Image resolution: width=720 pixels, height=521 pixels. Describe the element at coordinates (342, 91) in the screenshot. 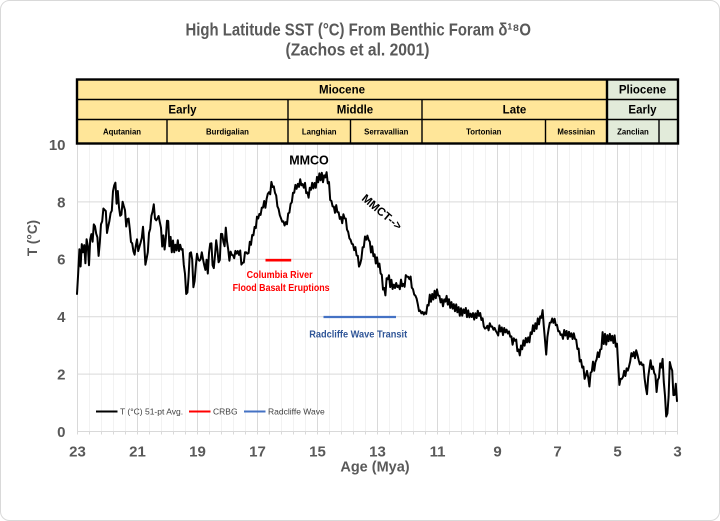

I see `svg-text: Miocene` at that location.